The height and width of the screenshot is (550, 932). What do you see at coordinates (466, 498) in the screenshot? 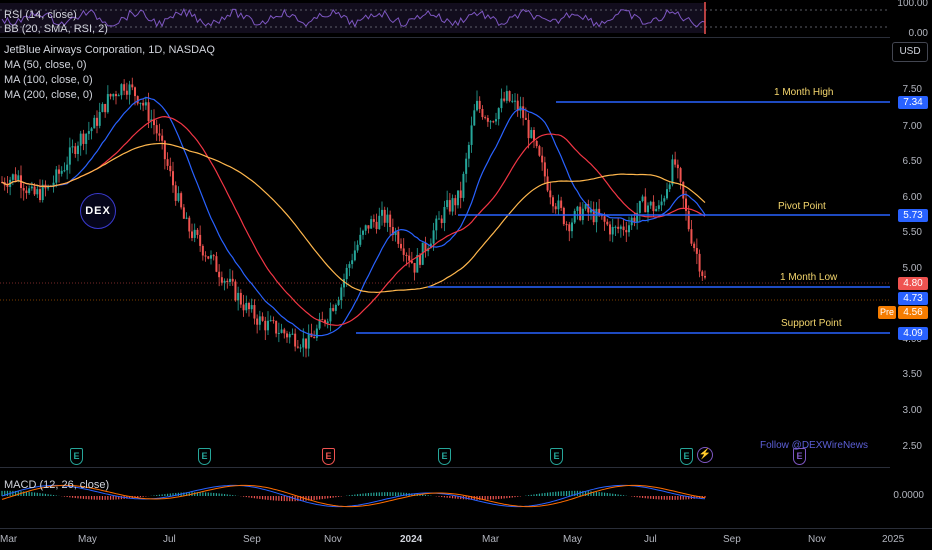
I see `macd-pane: MACD (12, 26, close) 0.0000` at bounding box center [466, 498].